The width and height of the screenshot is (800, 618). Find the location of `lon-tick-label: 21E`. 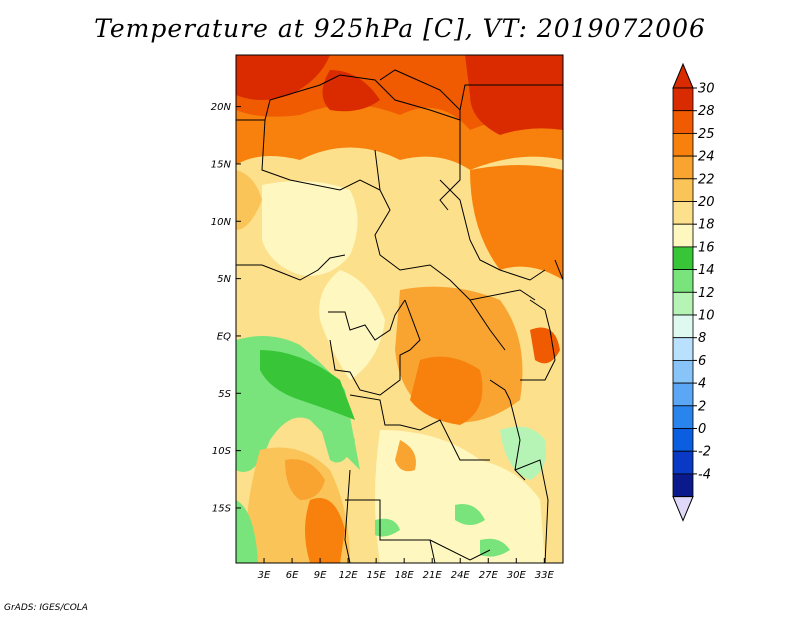

lon-tick-label: 21E is located at coordinates (433, 575).